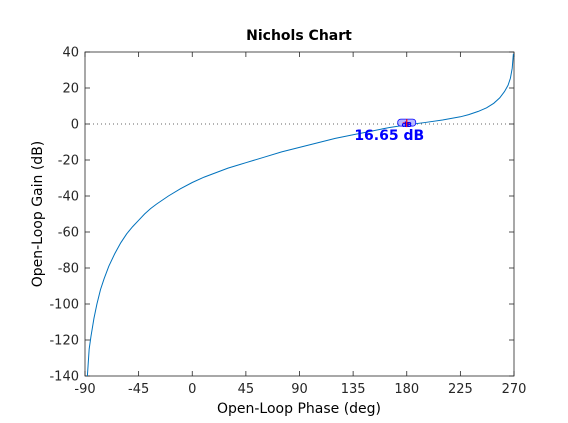 The image size is (568, 423). I want to click on y-tick-label: -140, so click(64, 377).